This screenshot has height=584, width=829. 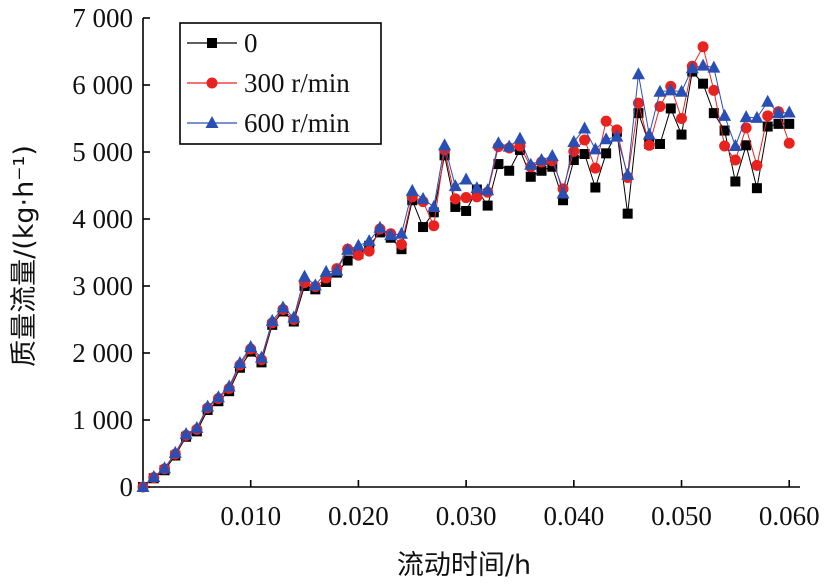 What do you see at coordinates (102, 353) in the screenshot?
I see `y-tick-label: 2 000` at bounding box center [102, 353].